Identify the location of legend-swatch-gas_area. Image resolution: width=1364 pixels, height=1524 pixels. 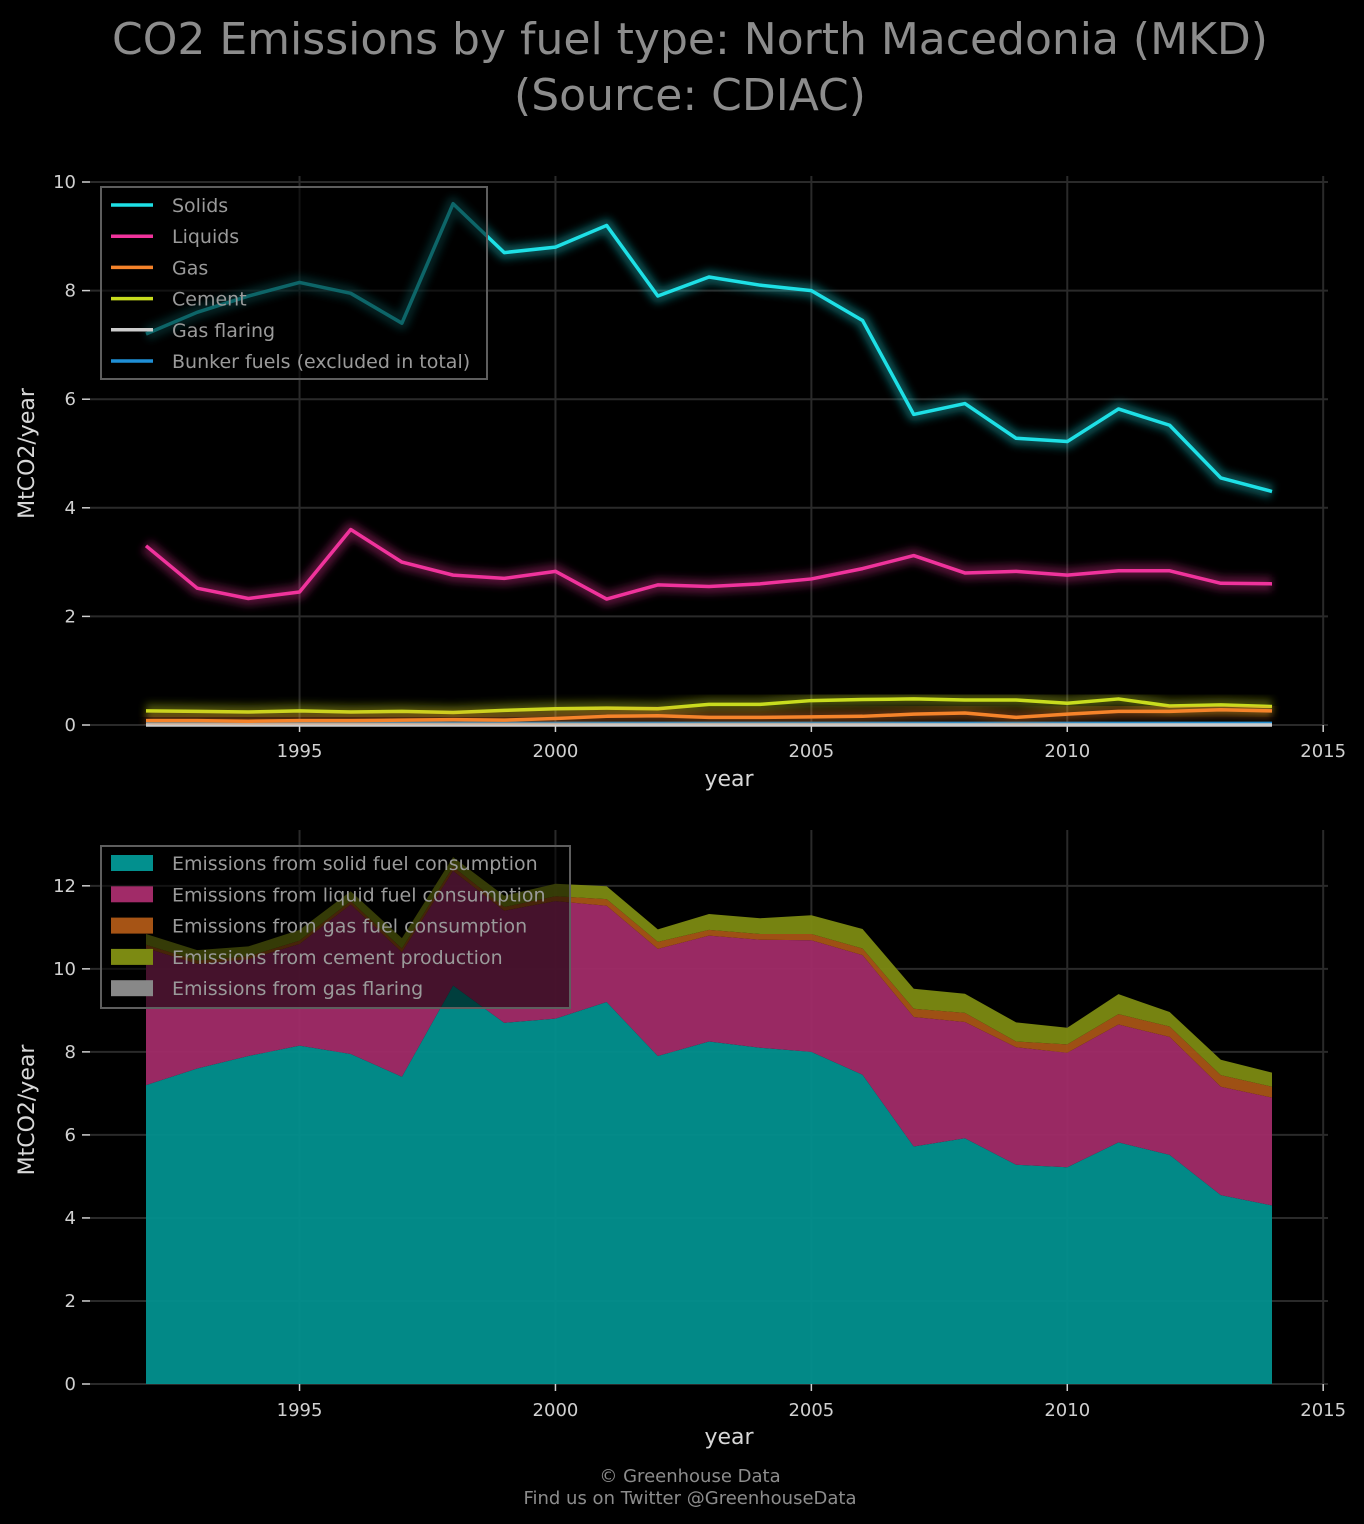
(132, 925).